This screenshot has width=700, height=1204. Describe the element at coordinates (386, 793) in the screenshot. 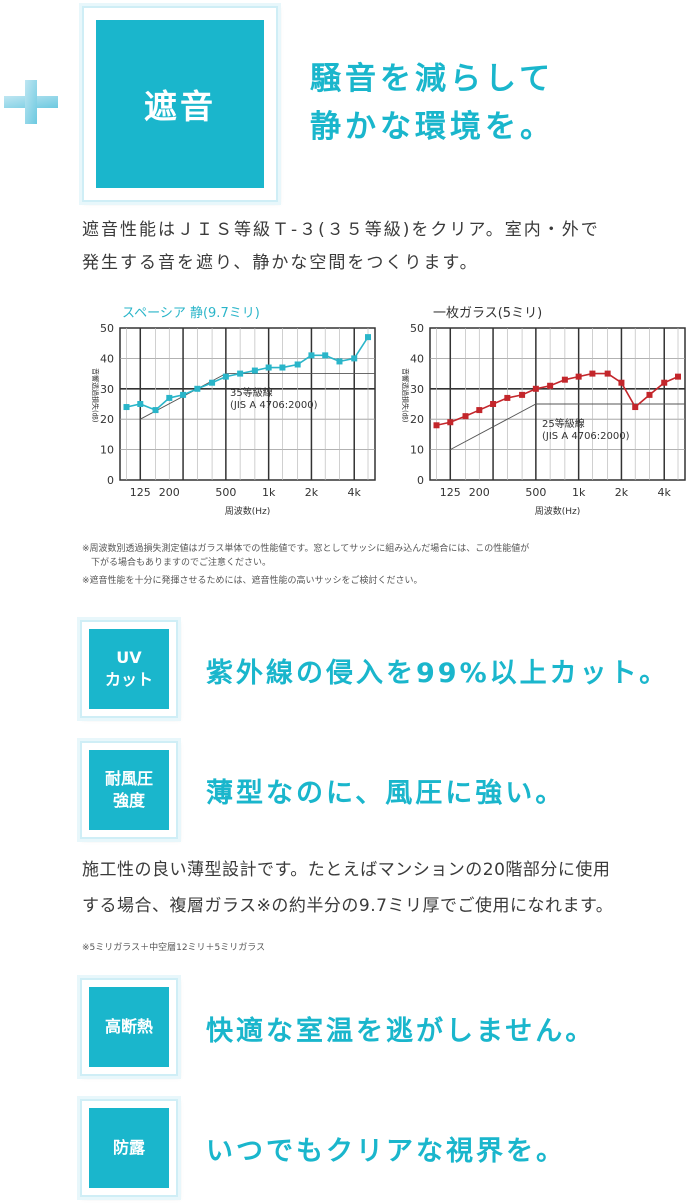

I see `wind-feature-title: 薄型なのに、風圧に強い。` at that location.